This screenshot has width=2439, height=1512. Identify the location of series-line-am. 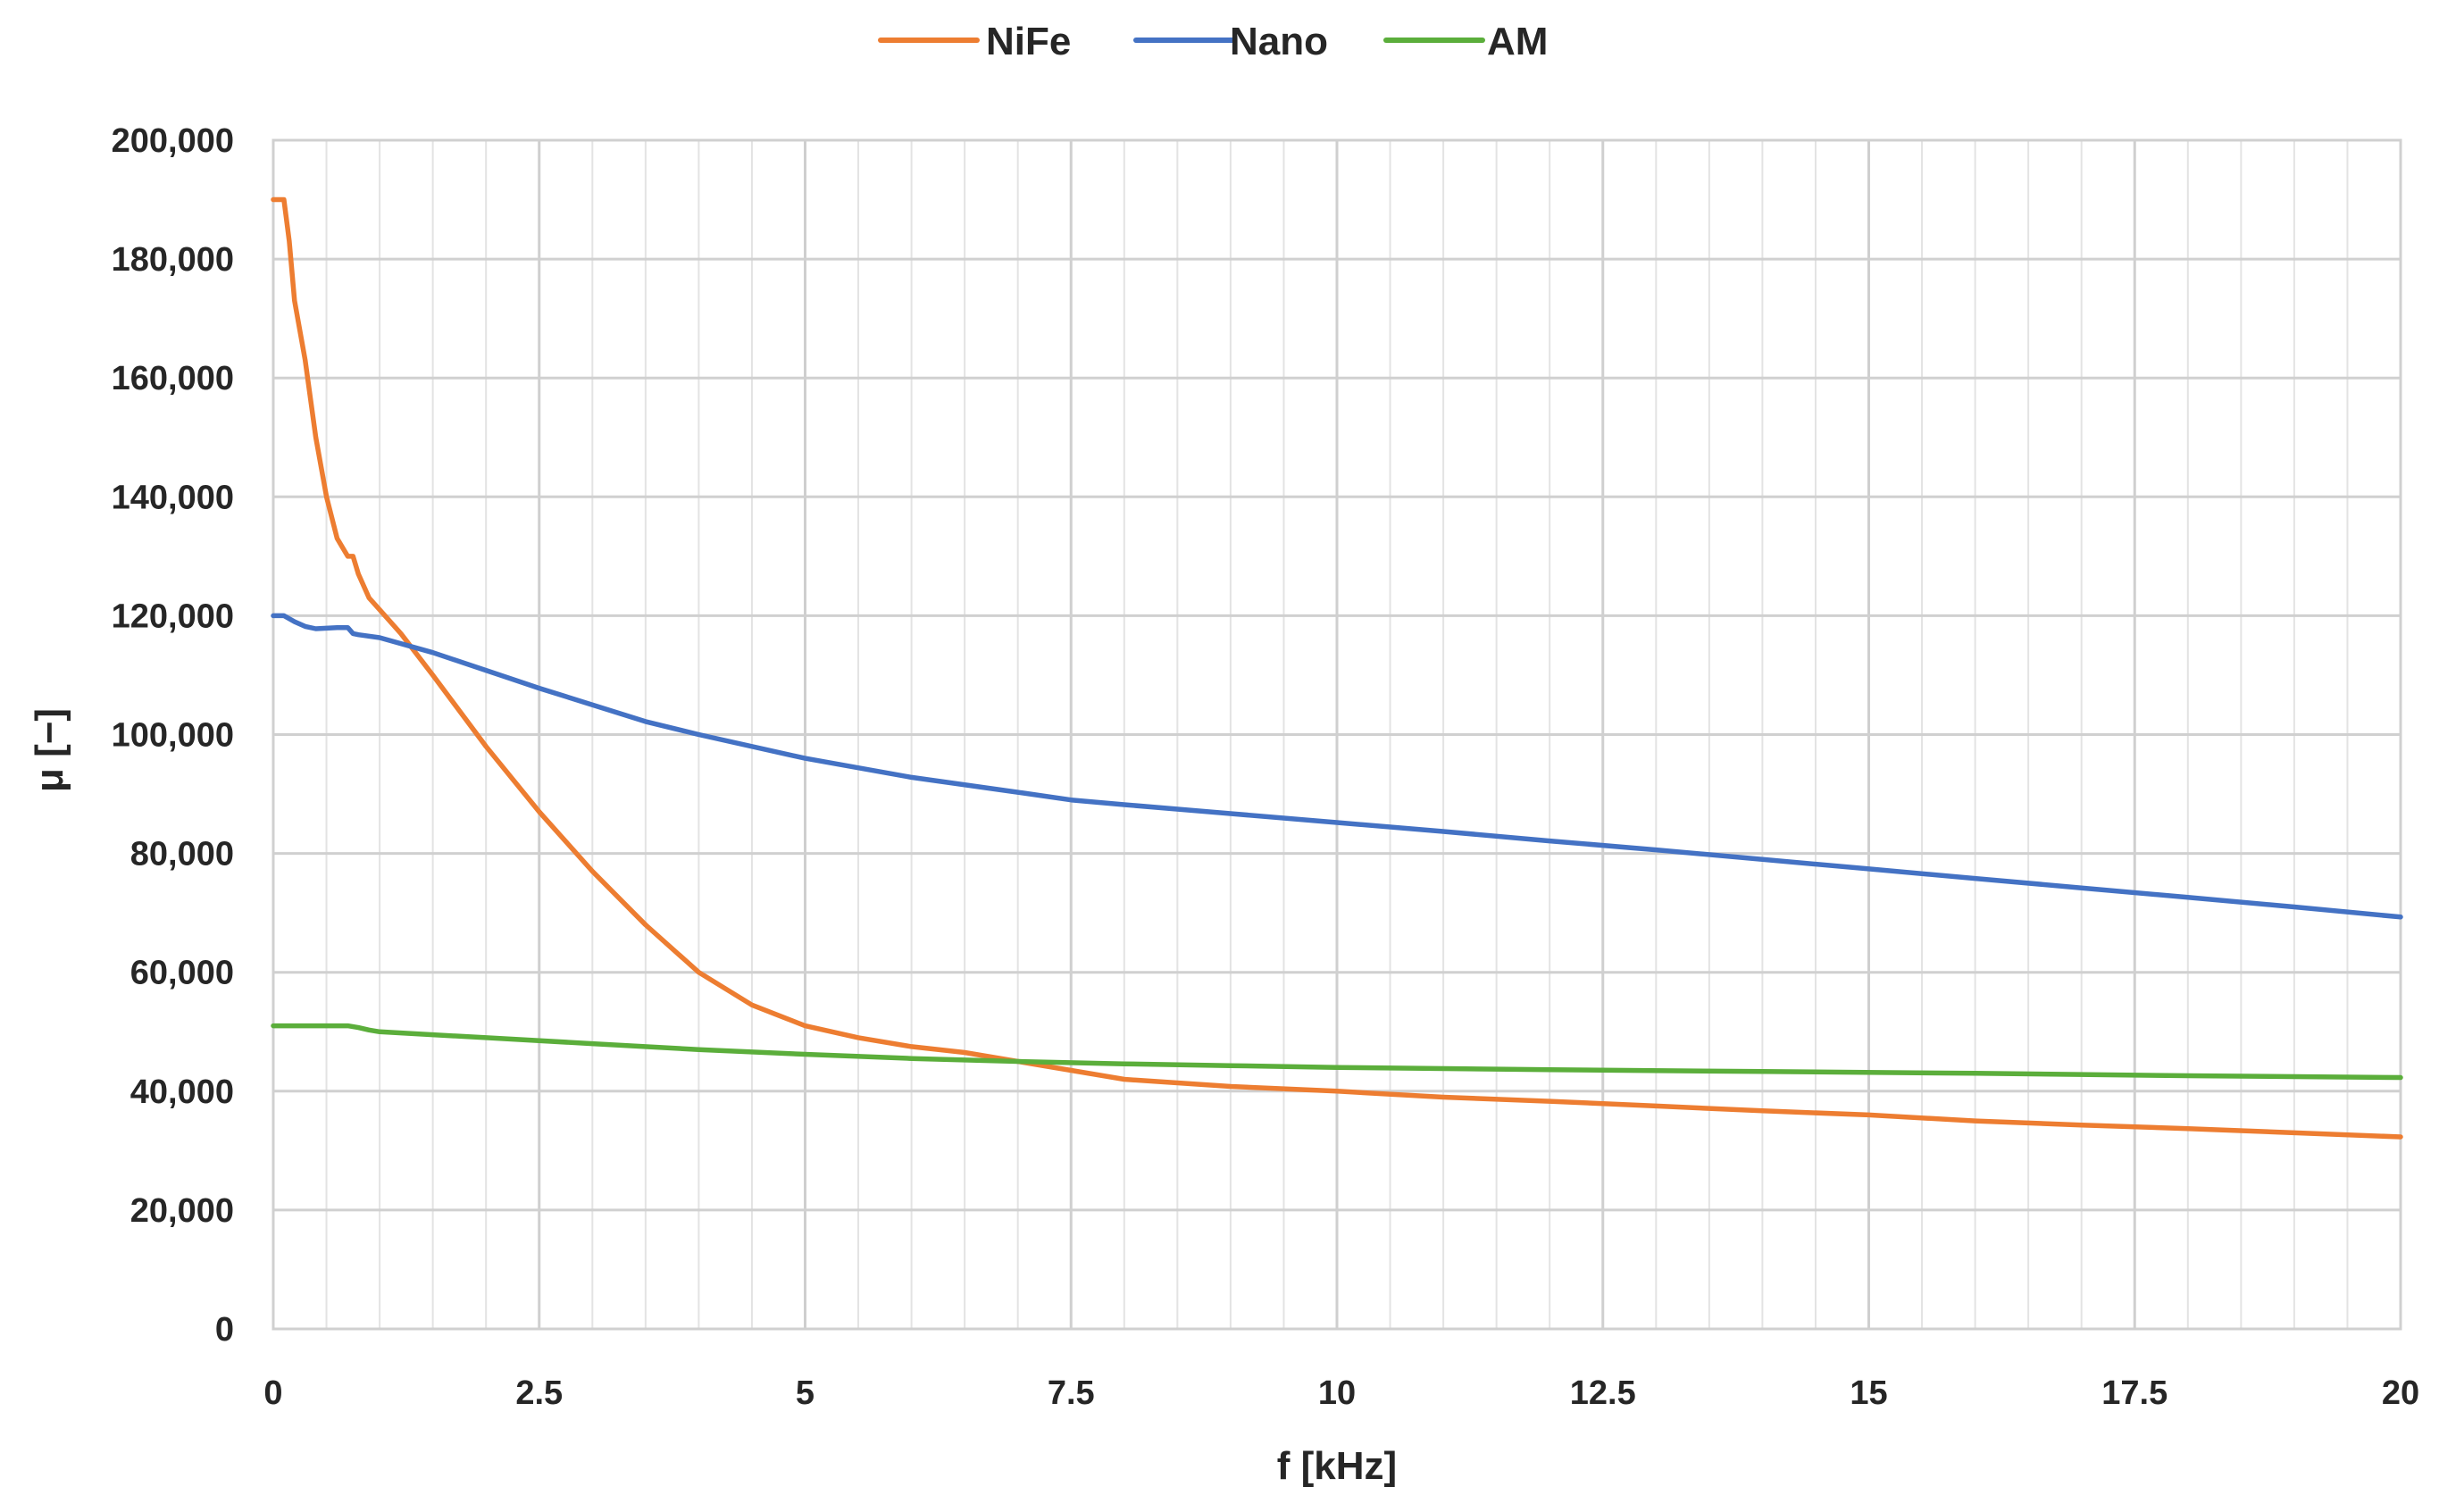
(1337, 1052).